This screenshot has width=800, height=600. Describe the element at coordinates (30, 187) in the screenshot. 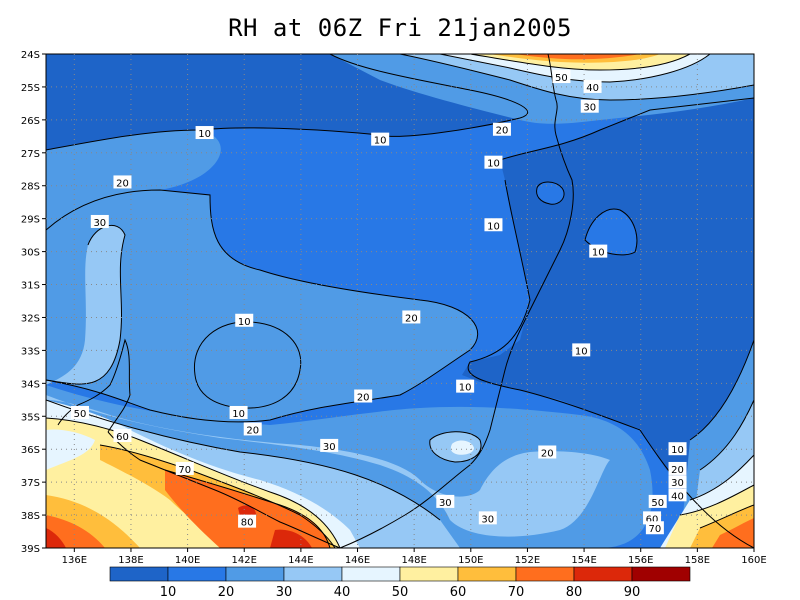

I see `lat-label: 28S` at that location.